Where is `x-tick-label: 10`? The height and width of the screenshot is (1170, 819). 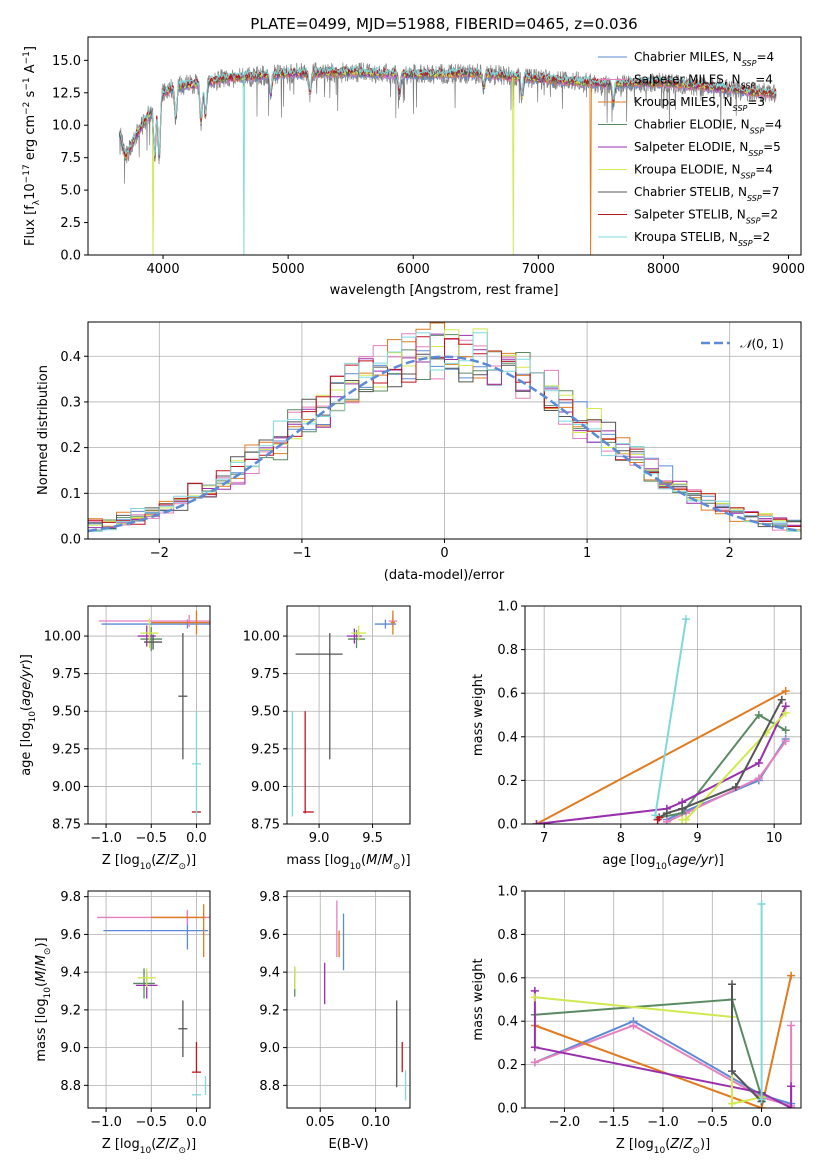
x-tick-label: 10 is located at coordinates (774, 838).